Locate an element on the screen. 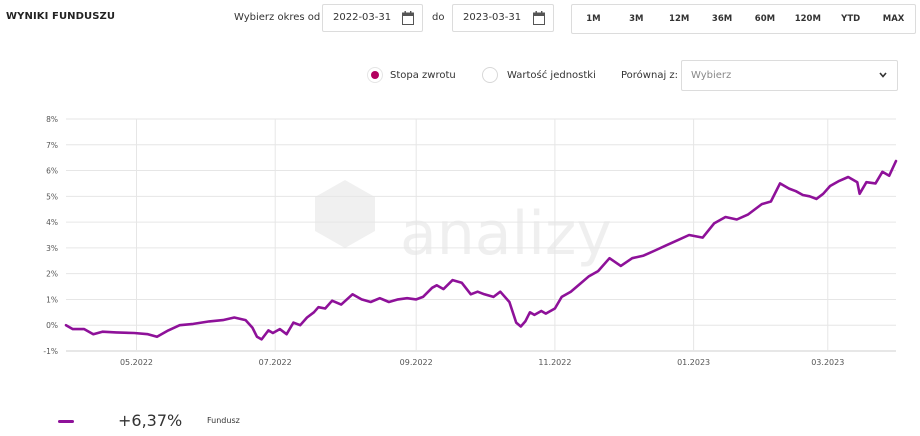 This screenshot has height=436, width=920. y-tick-label: -1% is located at coordinates (50, 351).